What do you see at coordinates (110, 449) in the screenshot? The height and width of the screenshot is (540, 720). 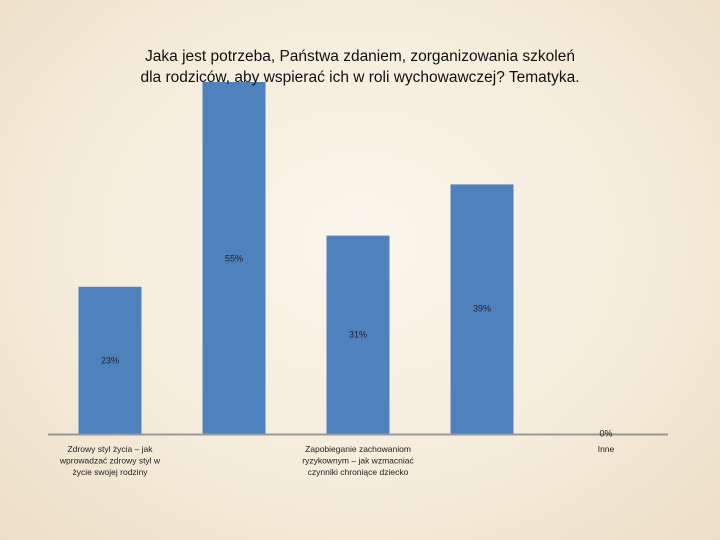 I see `category-label-1-line-1: Zdrowy styl życia – jak` at bounding box center [110, 449].